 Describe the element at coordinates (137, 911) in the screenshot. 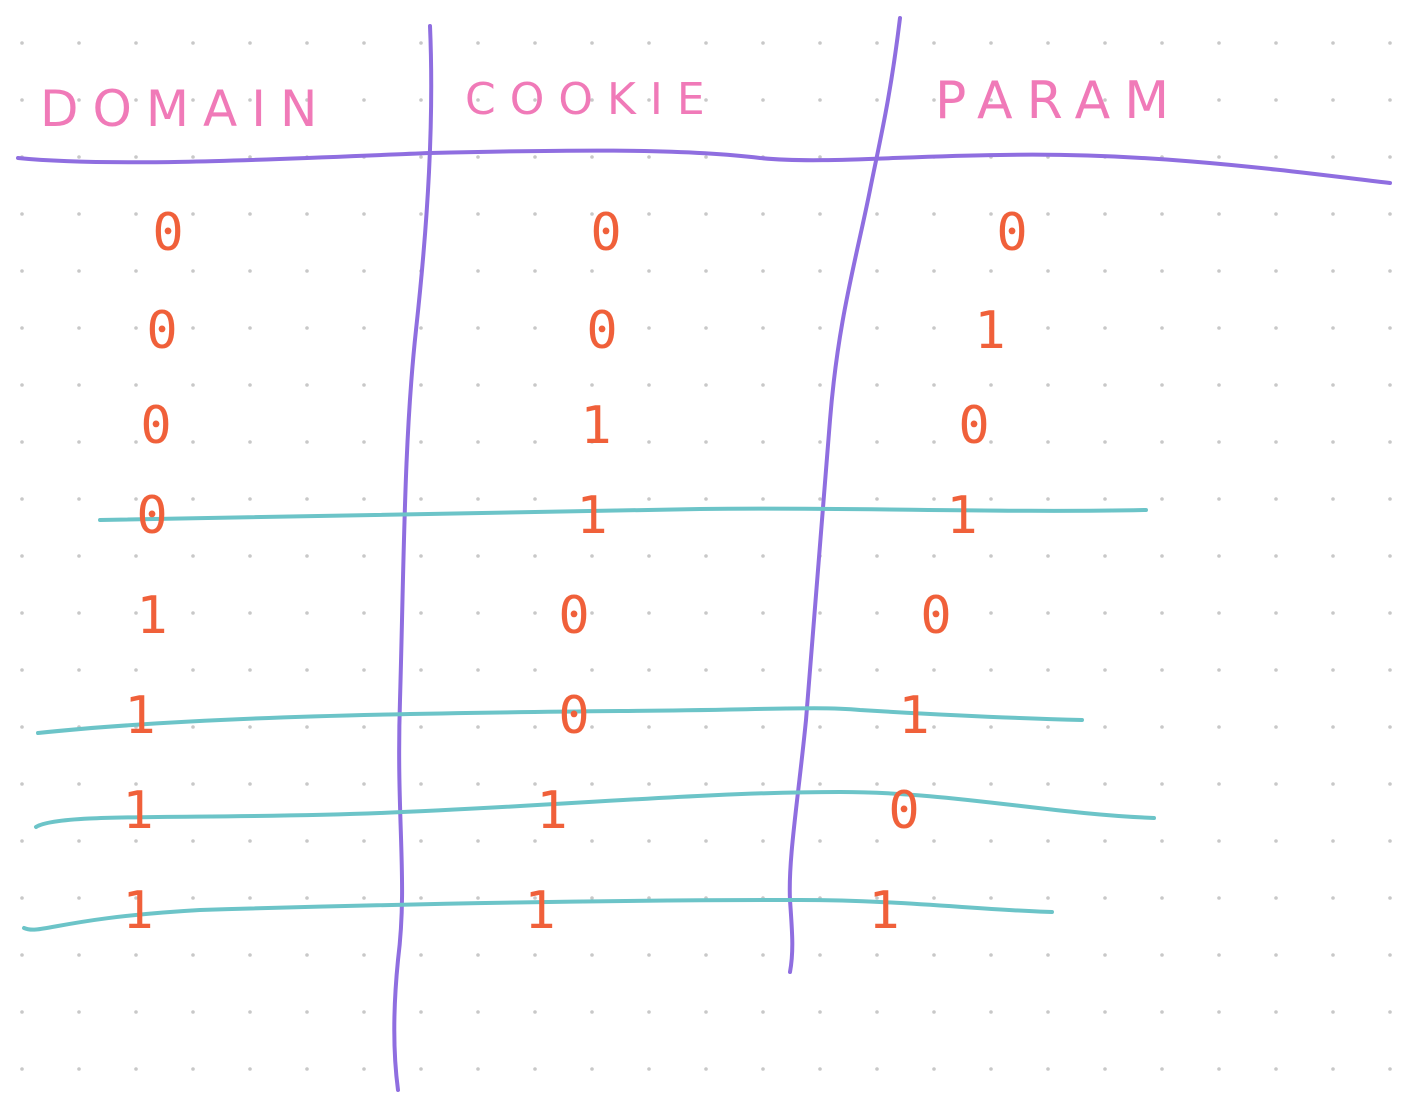

I see `cell-domain-row-8: 1` at that location.